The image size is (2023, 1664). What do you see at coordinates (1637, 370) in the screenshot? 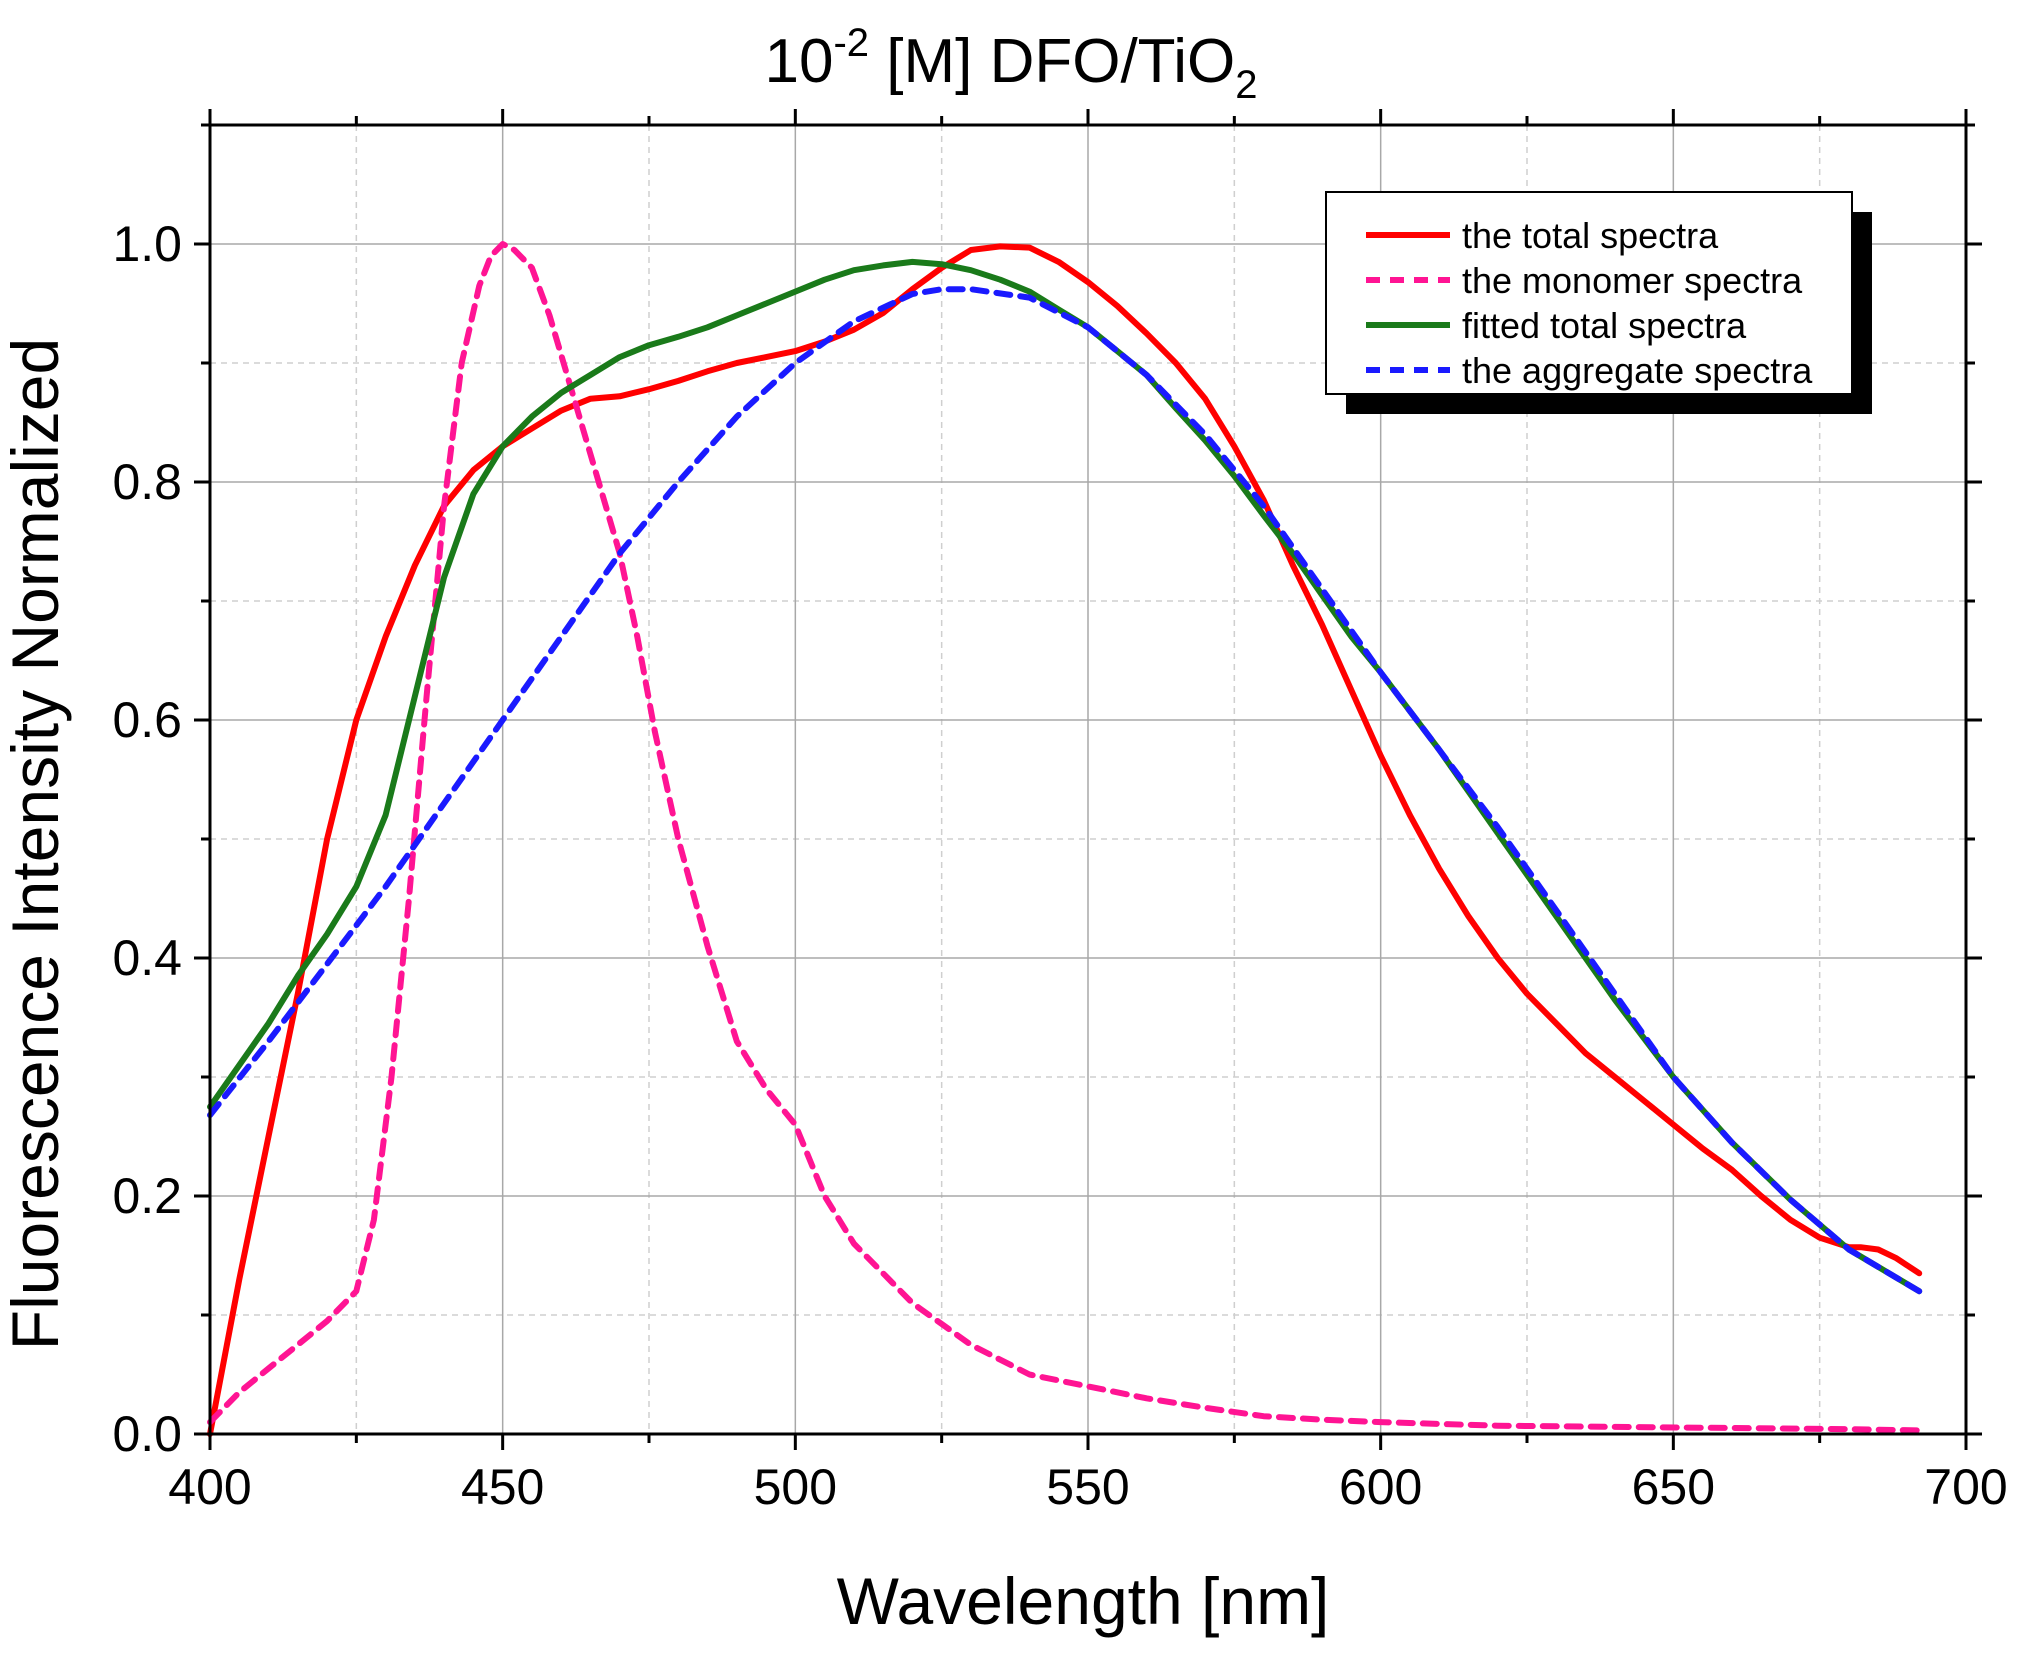
I see `legend-label-4: the aggregate spectra` at bounding box center [1637, 370].